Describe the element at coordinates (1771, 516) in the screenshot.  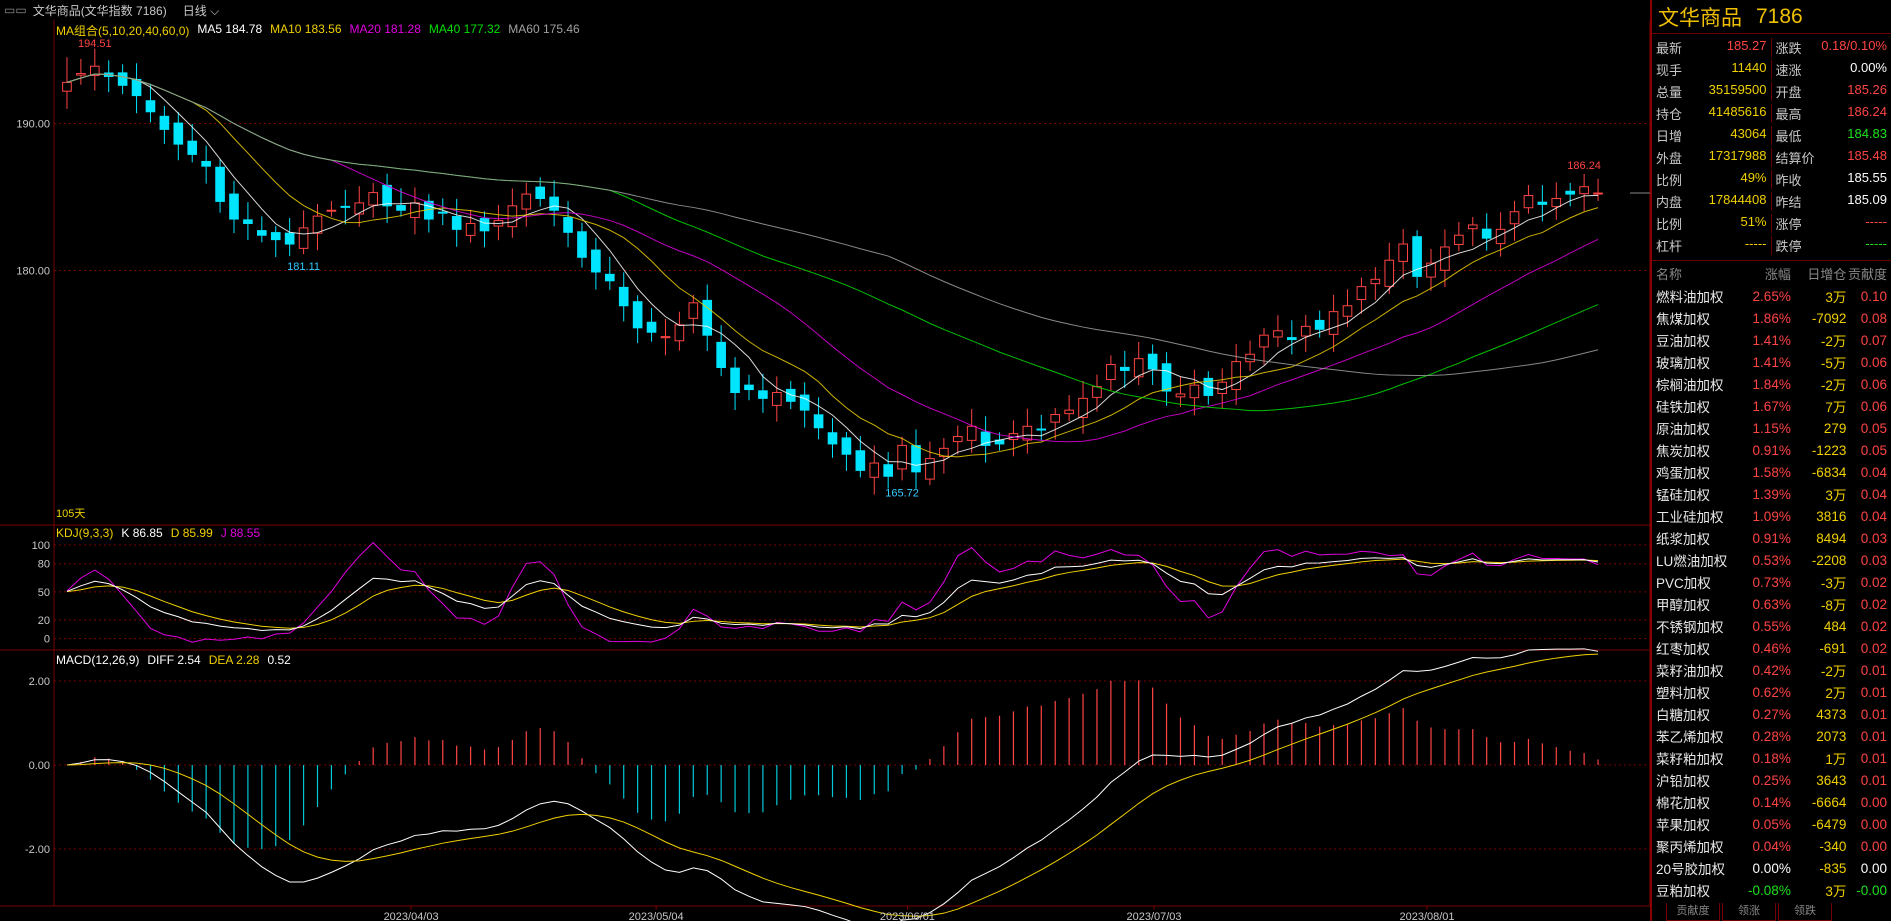
I see `component-row: 工业硅加权 1.09% 3816 0.04` at that location.